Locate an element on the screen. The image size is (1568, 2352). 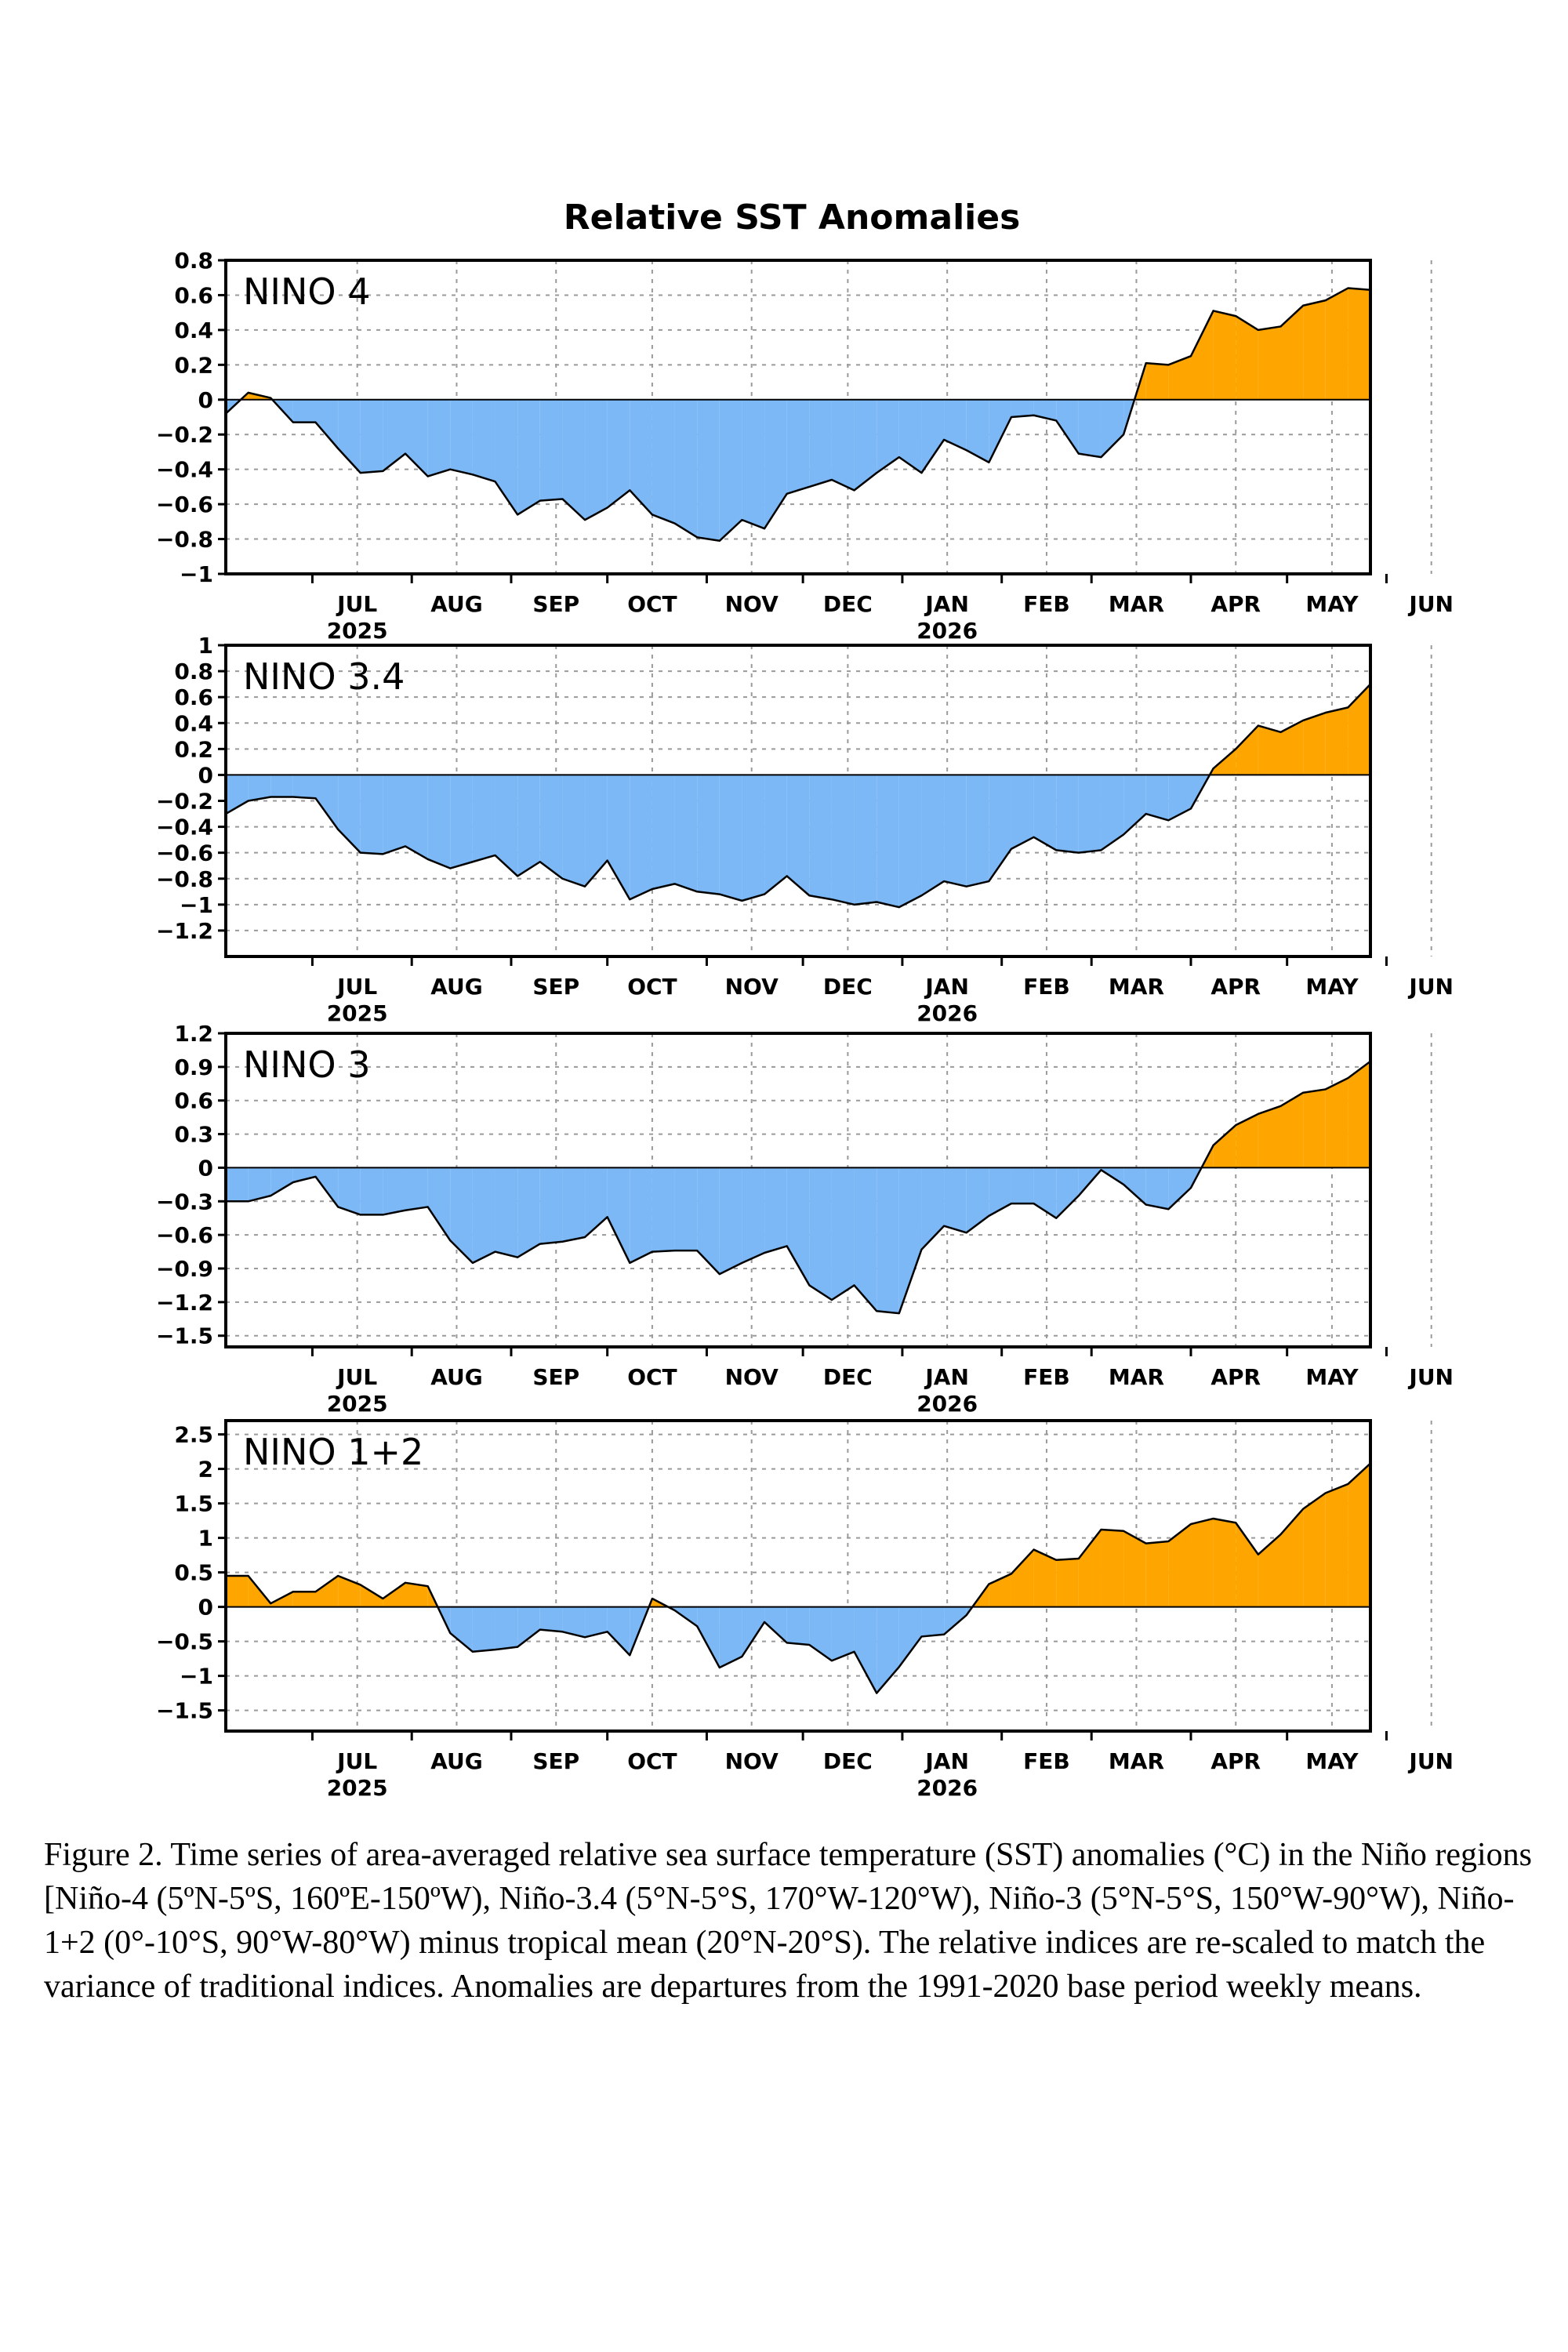
x-tick-label: NOV is located at coordinates (752, 1761).